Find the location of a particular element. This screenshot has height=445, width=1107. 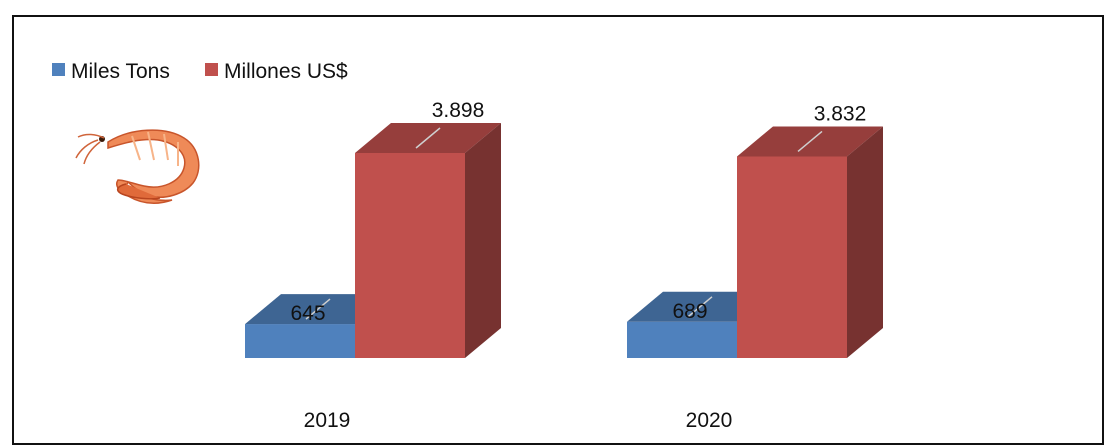

category-label-2019: 2019 is located at coordinates (327, 418).